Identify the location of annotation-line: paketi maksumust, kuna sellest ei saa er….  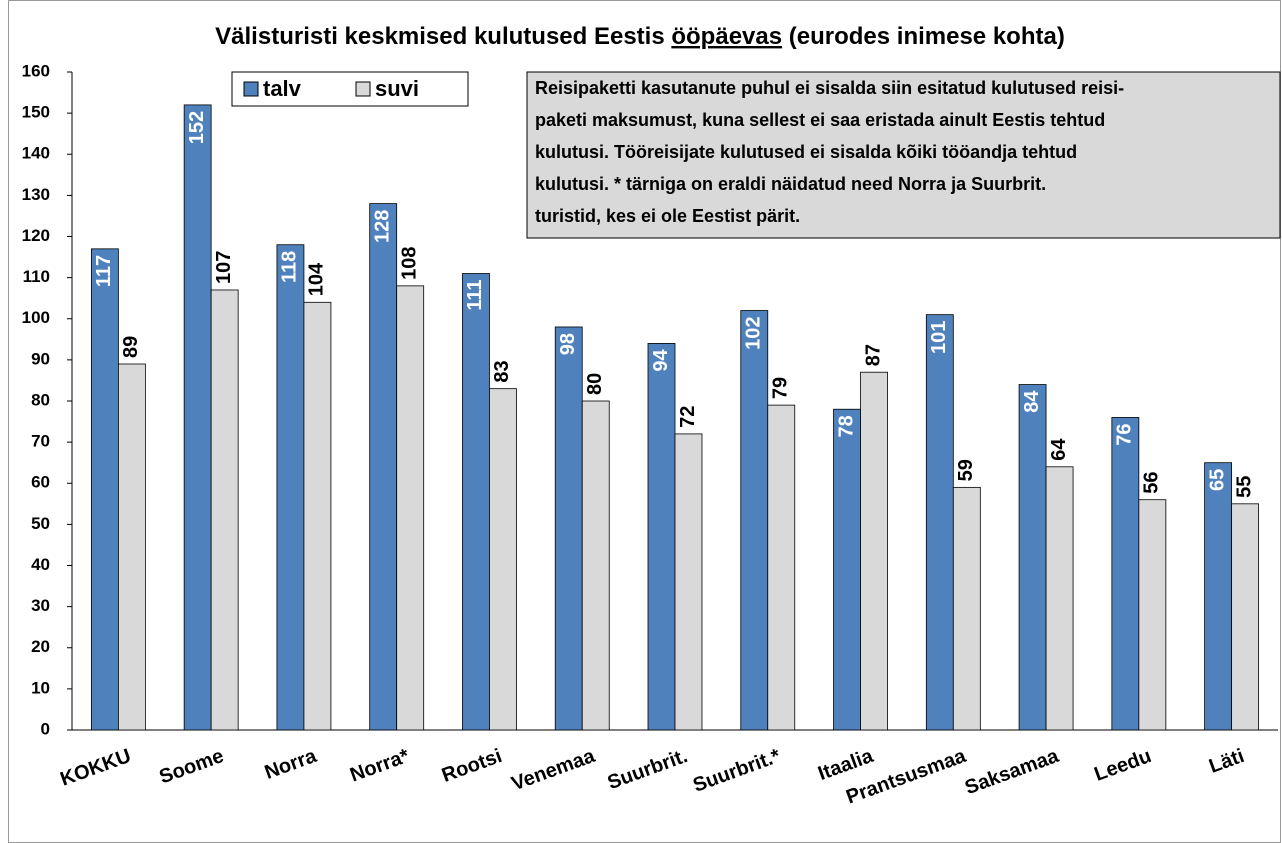
(820, 120).